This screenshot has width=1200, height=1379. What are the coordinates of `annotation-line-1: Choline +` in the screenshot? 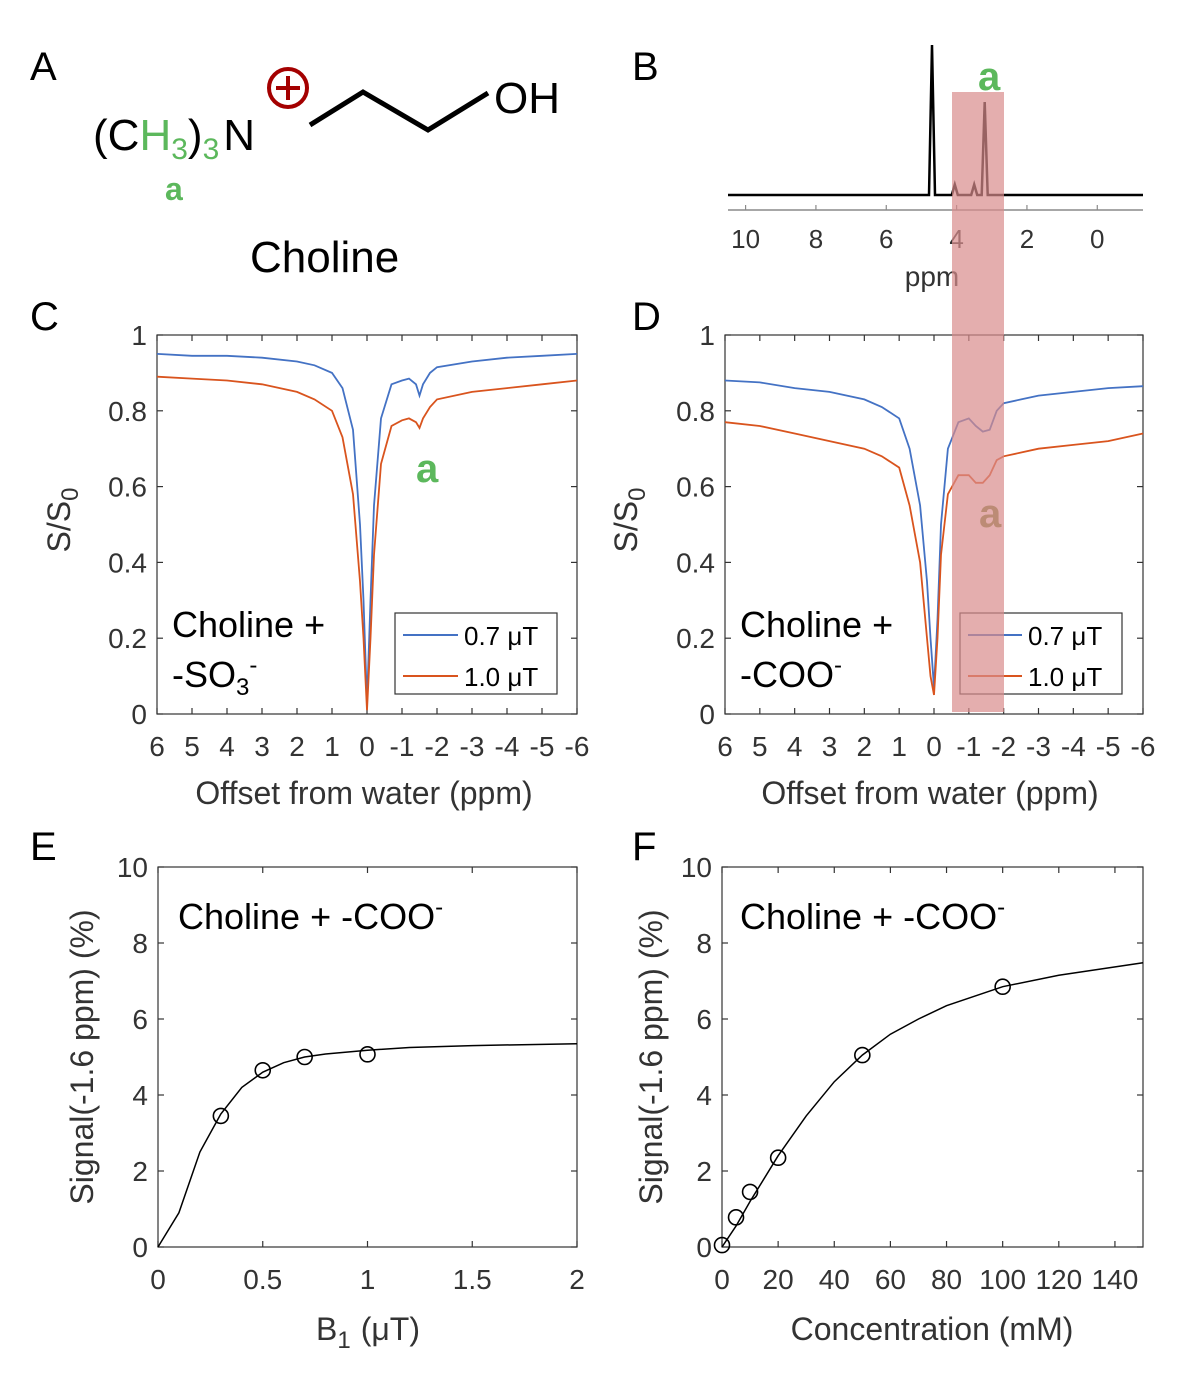 It's located at (816, 624).